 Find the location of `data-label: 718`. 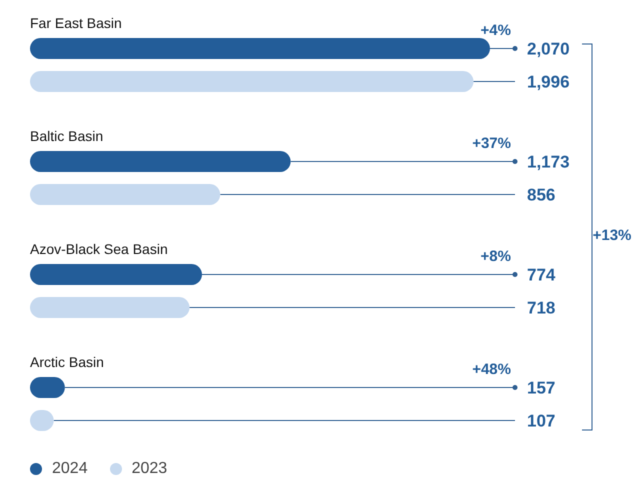

data-label: 718 is located at coordinates (541, 308).